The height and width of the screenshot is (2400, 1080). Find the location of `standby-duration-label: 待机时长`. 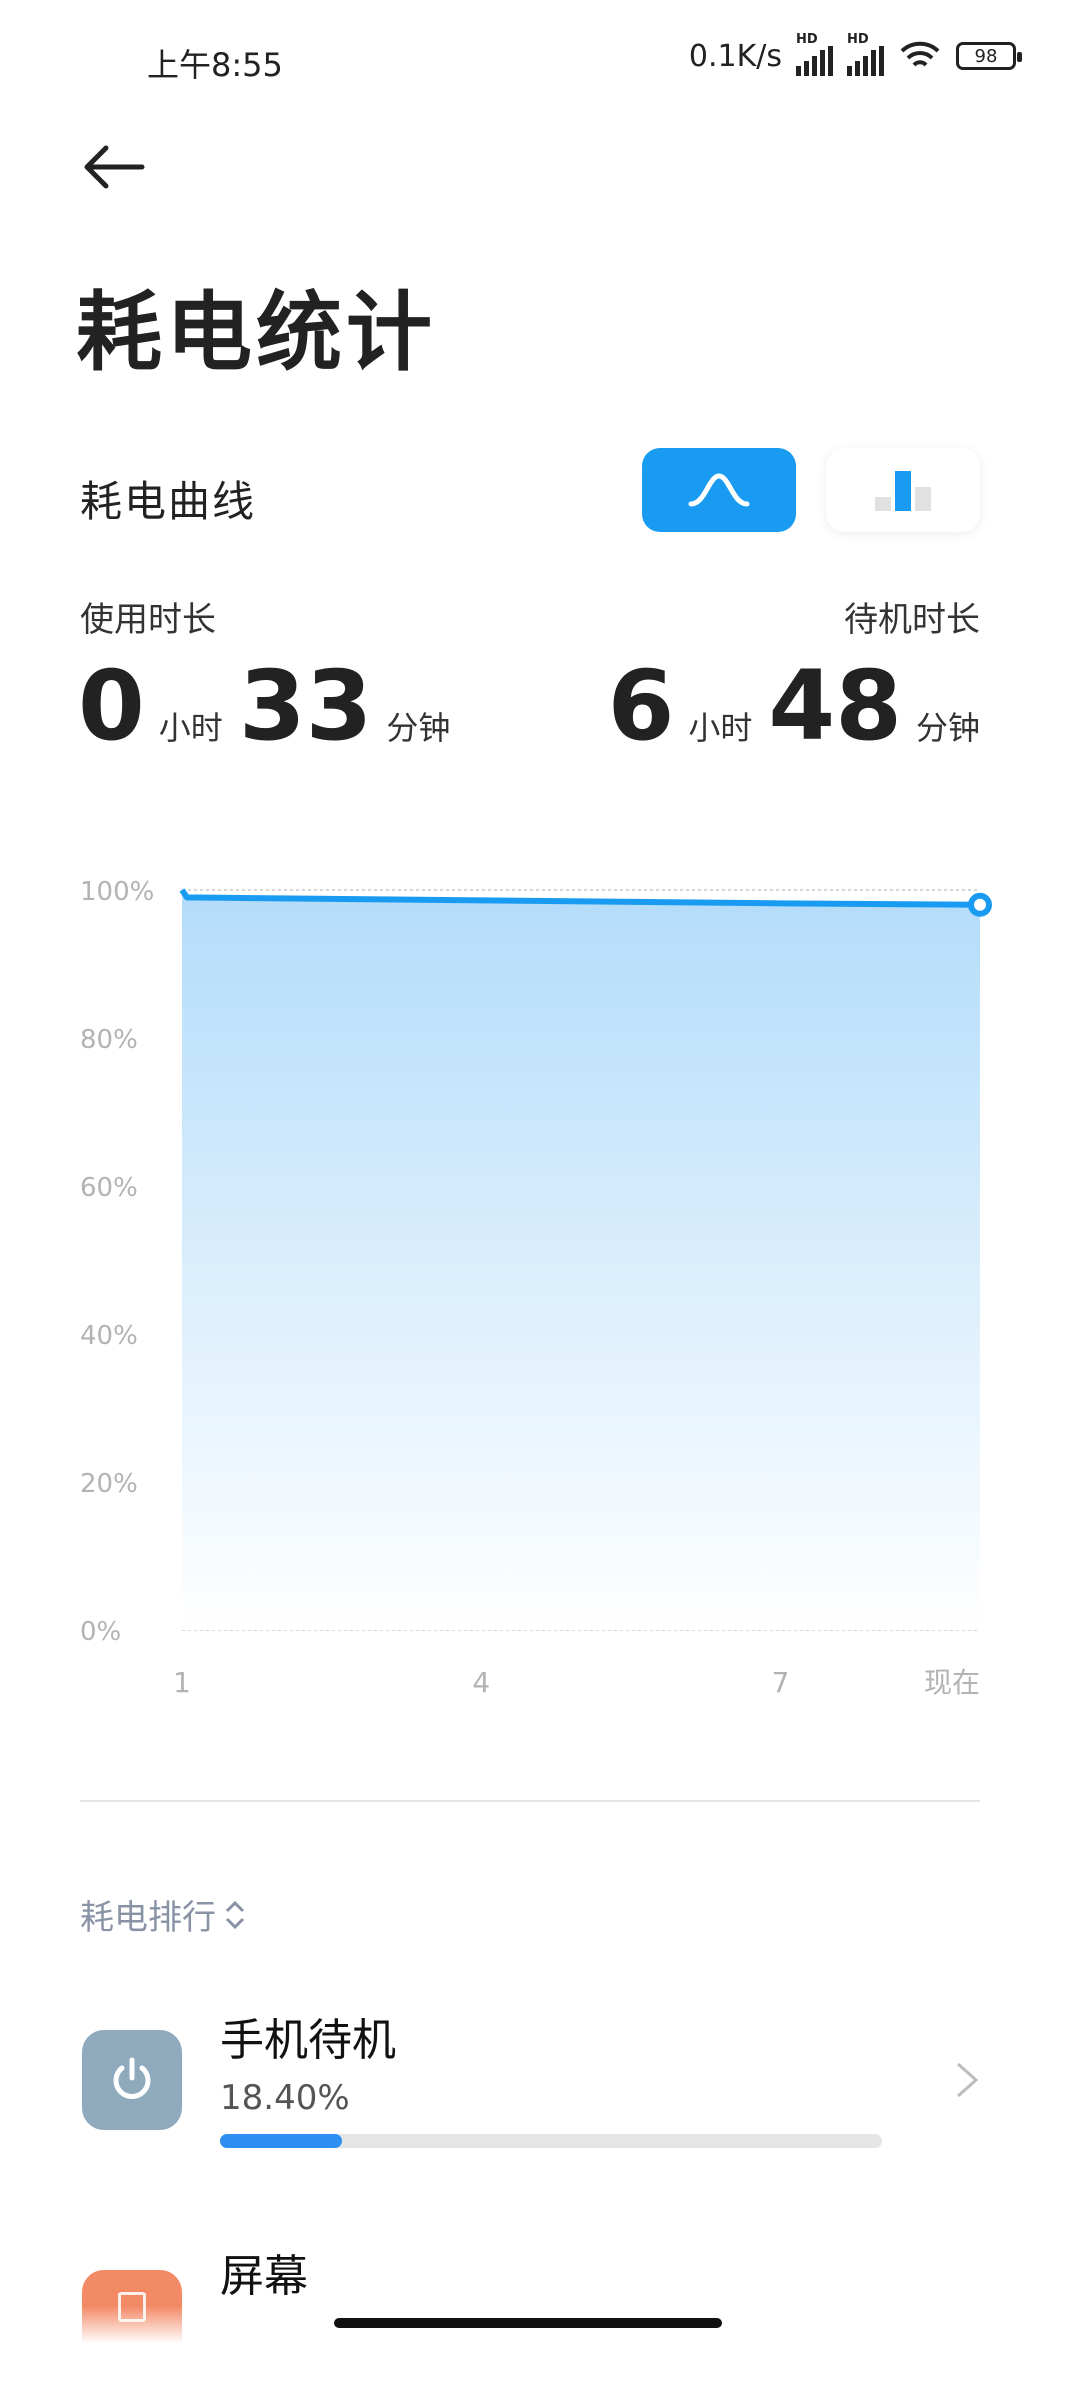

standby-duration-label: 待机时长 is located at coordinates (912, 620).